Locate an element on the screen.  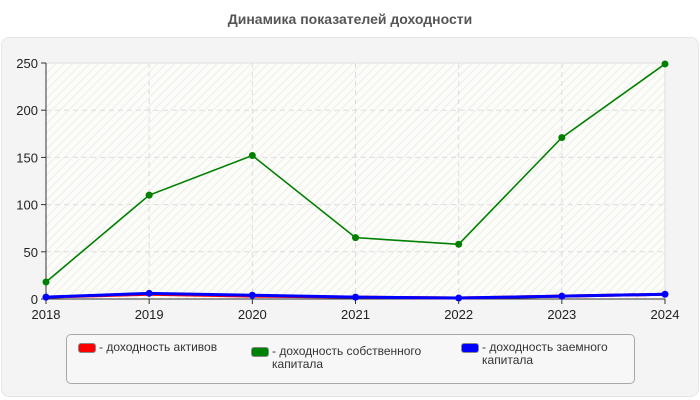
legend-swatch-red is located at coordinates (87, 348).